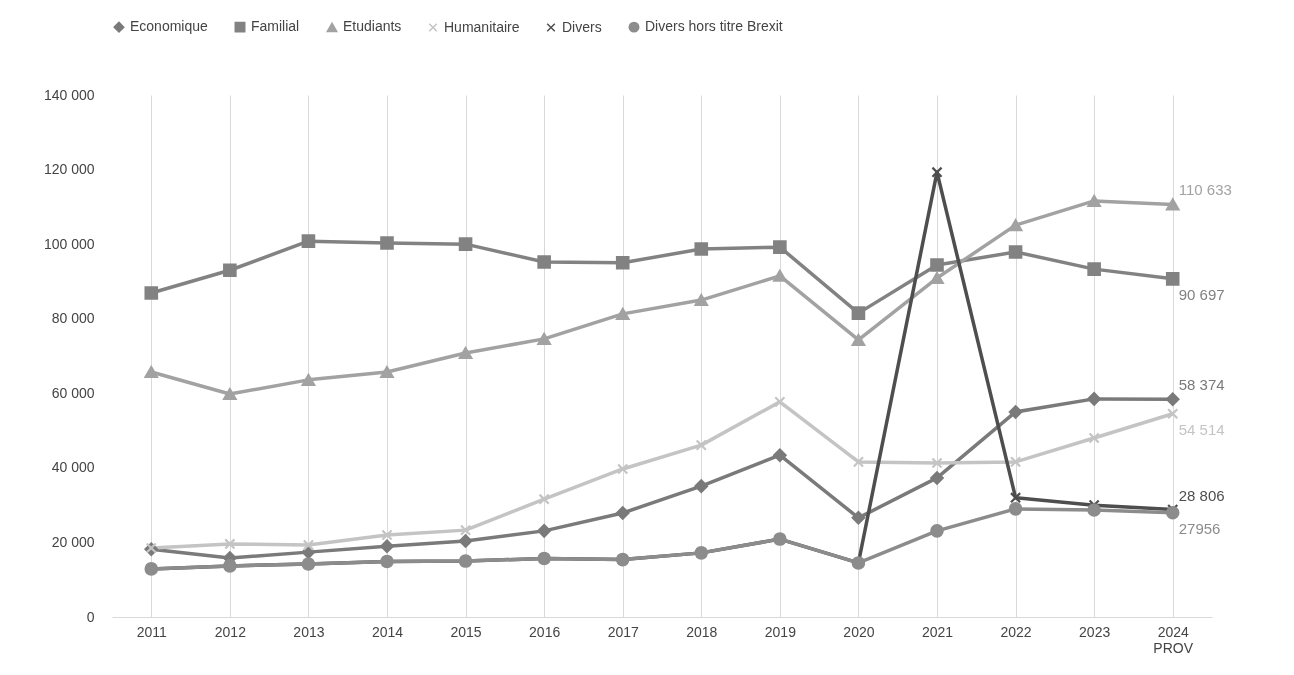  What do you see at coordinates (1016, 631) in the screenshot?
I see `x-tick-label: 2022` at bounding box center [1016, 631].